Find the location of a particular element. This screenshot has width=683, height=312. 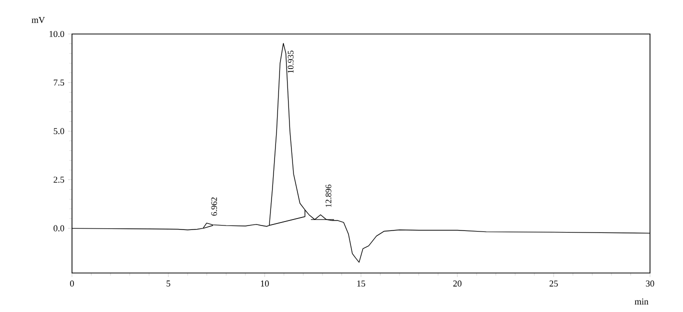

y-tick-label: 0.0 is located at coordinates (59, 228).